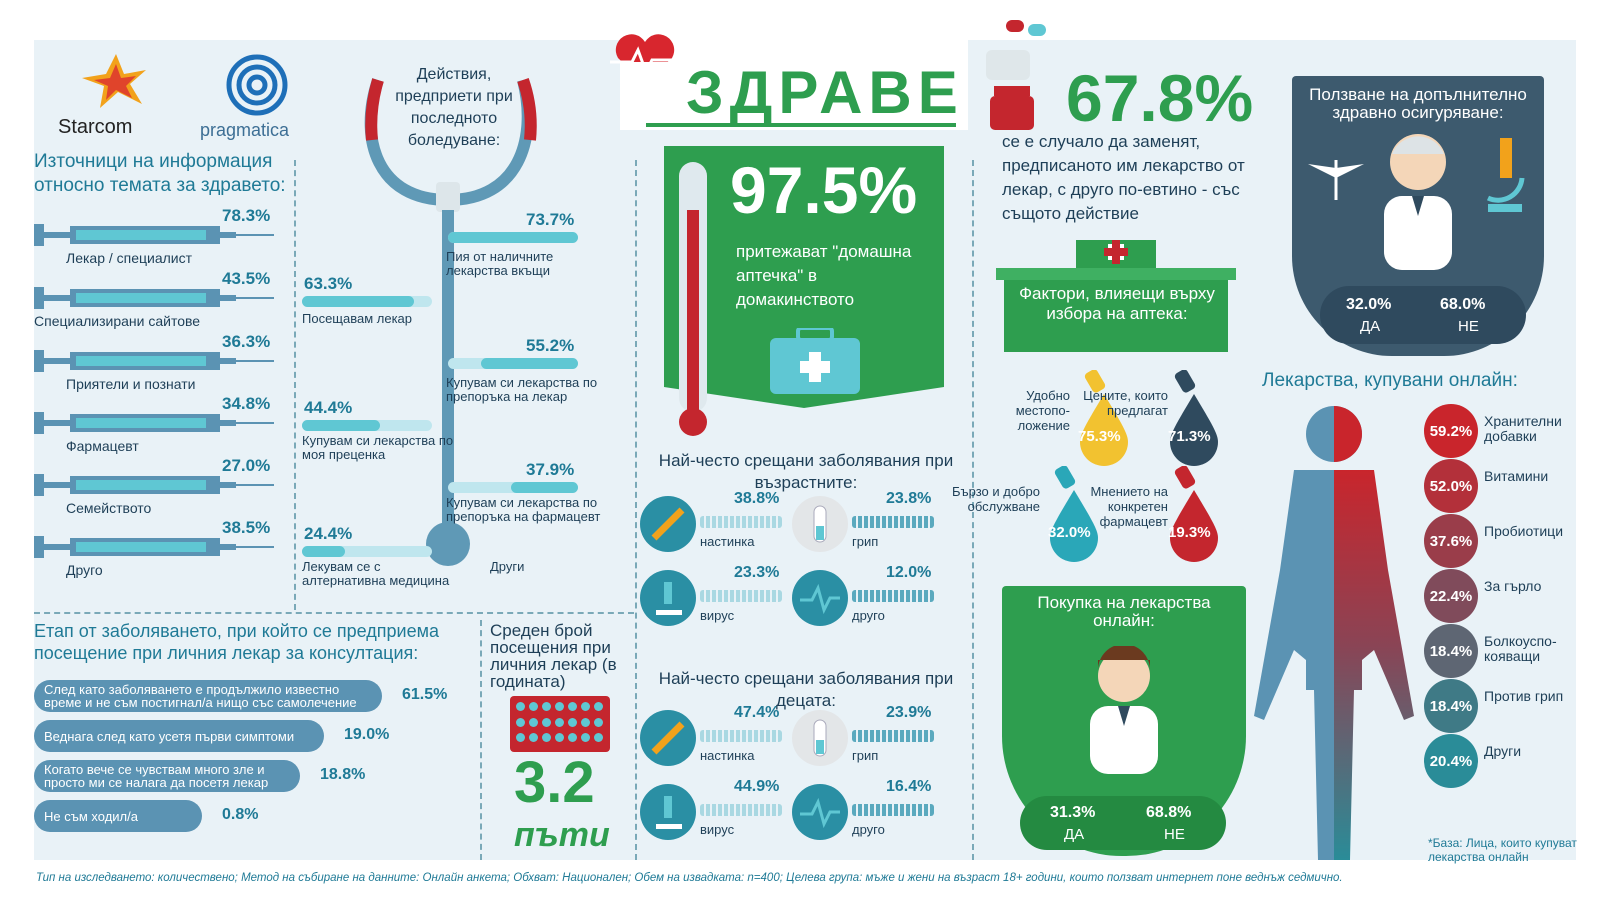 This screenshot has width=1600, height=900. Describe the element at coordinates (550, 469) in the screenshot. I see `action-value: 37.9%` at that location.